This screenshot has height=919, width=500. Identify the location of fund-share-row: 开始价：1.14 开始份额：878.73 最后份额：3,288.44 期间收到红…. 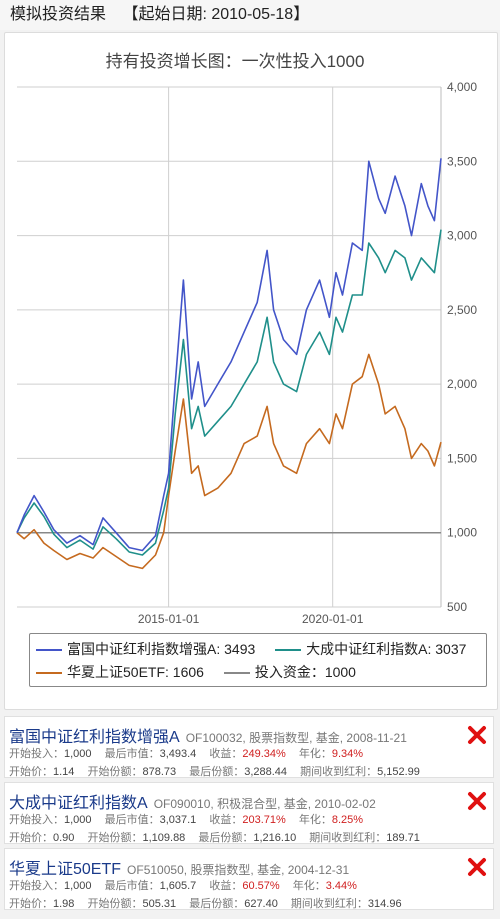
(219, 771).